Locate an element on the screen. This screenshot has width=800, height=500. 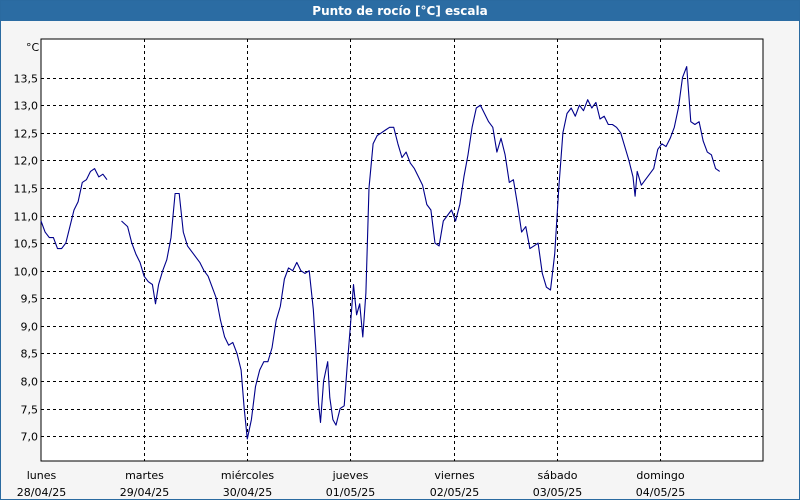
y-tick-label: 12,5 is located at coordinates (26, 134).